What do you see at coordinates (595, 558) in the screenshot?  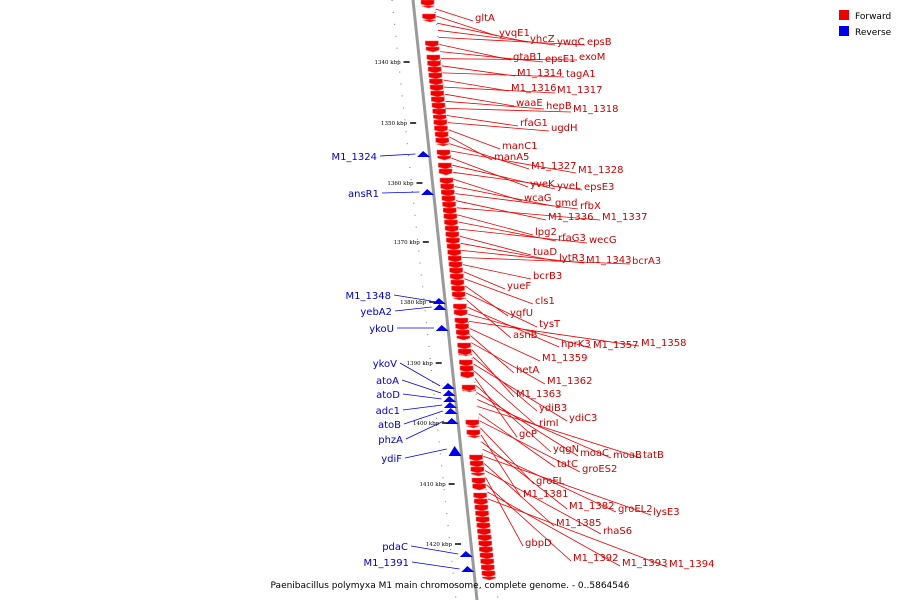 I see `gene-label-m1-1392: M1_1392` at bounding box center [595, 558].